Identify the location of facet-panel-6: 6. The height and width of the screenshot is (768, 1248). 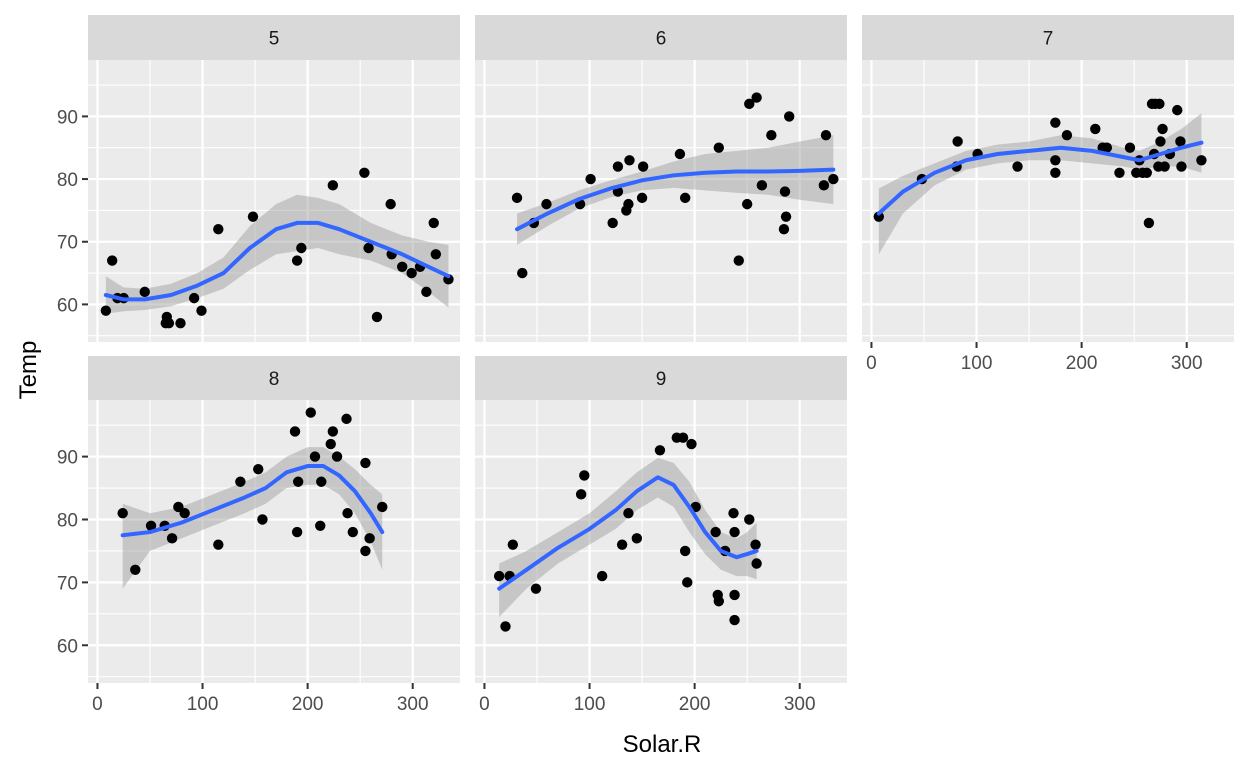
(661, 178).